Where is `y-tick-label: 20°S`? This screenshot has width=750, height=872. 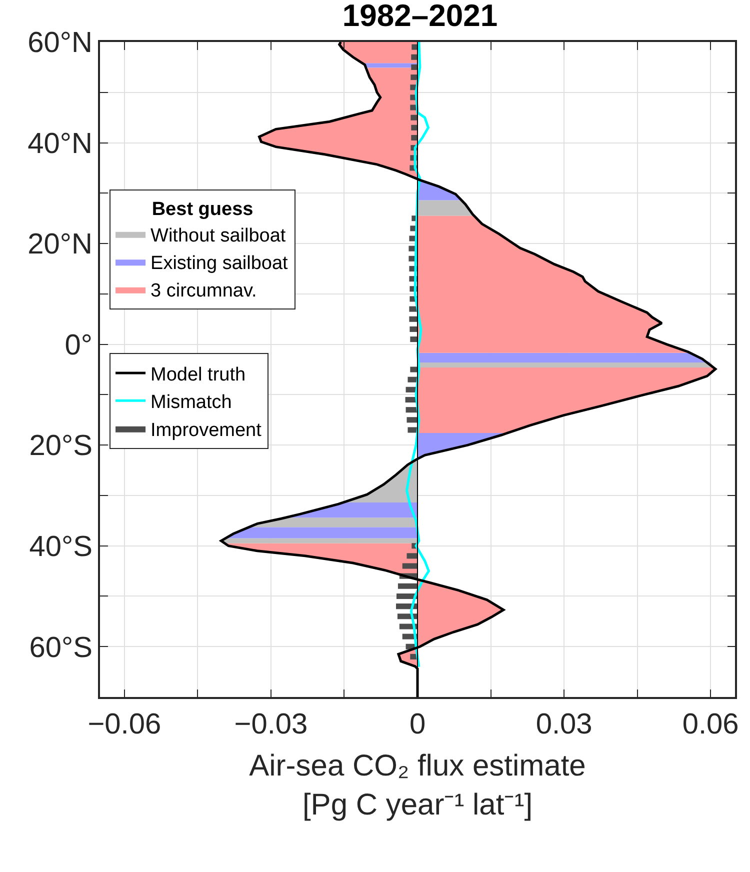 y-tick-label: 20°S is located at coordinates (60, 446).